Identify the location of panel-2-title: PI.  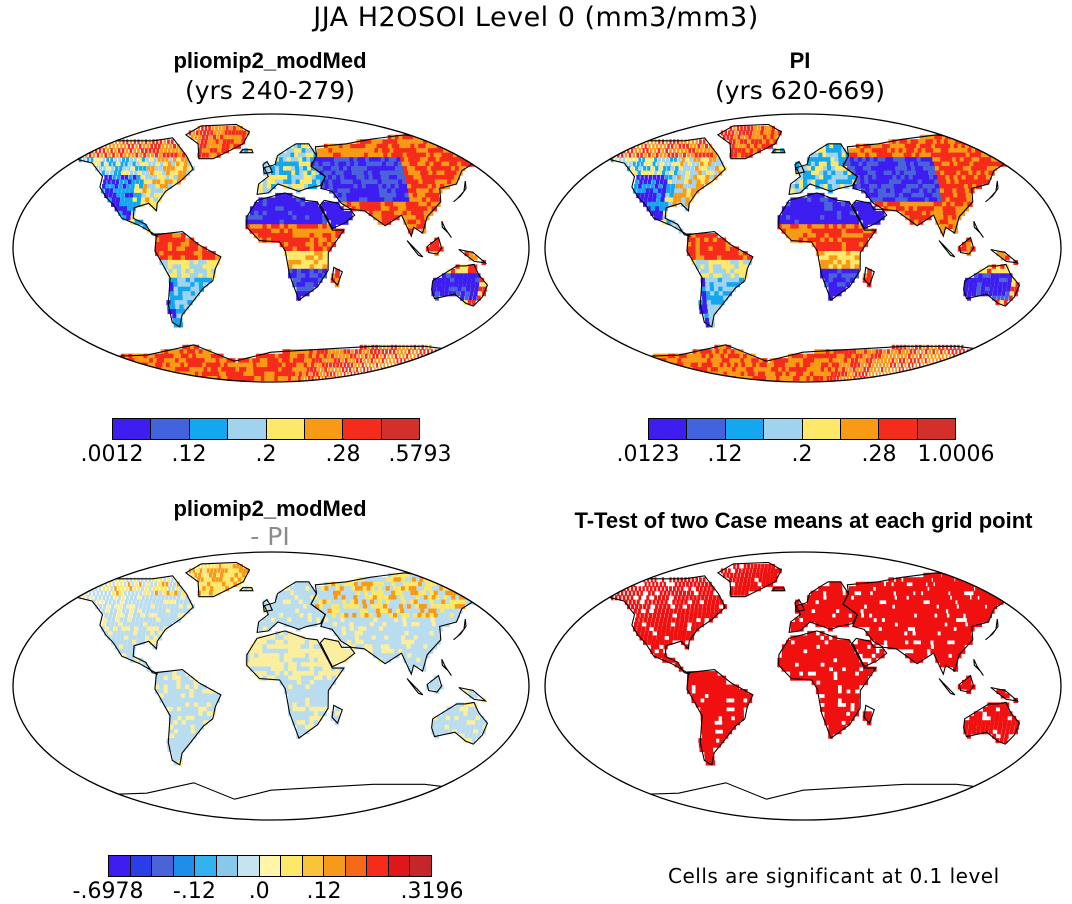
(800, 61).